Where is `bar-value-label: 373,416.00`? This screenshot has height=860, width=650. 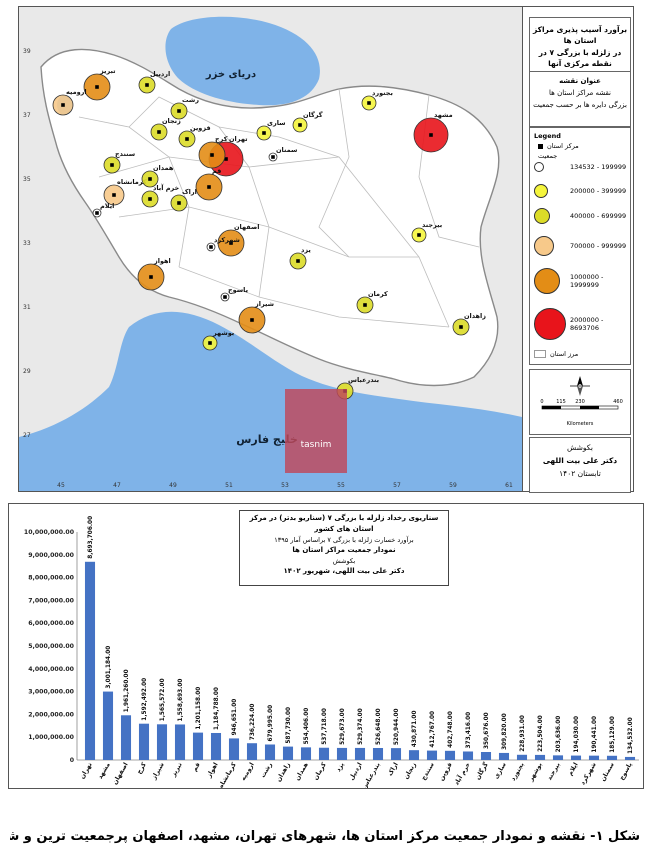
bar-value-label: 373,416.00 is located at coordinates (469, 730).